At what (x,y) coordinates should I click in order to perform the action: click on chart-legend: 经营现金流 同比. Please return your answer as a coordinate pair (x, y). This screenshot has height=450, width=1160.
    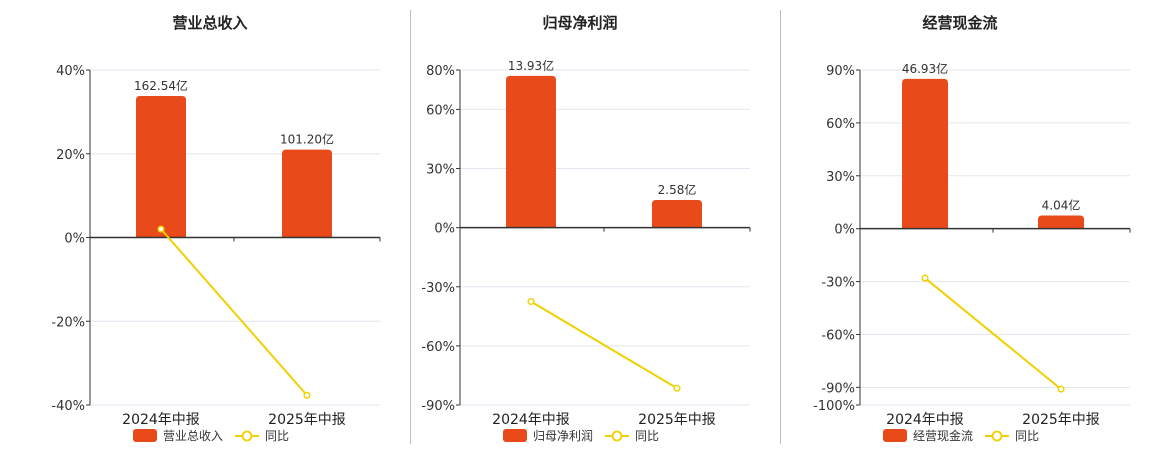
    Looking at the image, I should click on (961, 435).